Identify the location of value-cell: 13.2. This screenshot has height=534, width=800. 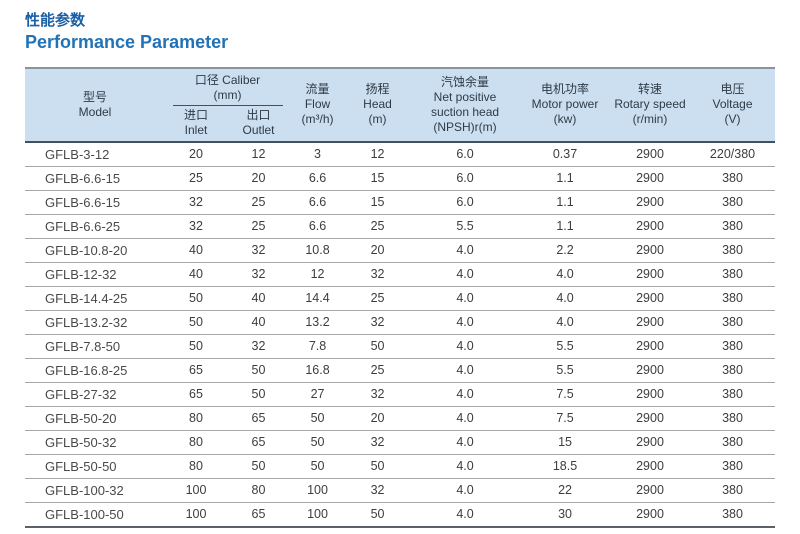
(318, 322).